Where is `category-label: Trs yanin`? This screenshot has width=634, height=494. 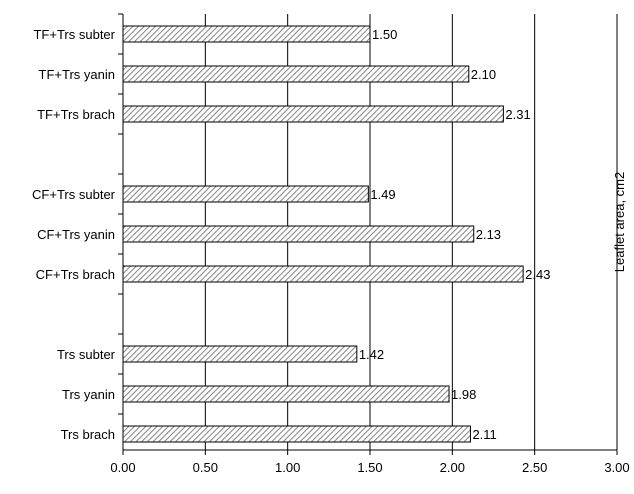 category-label: Trs yanin is located at coordinates (88, 394).